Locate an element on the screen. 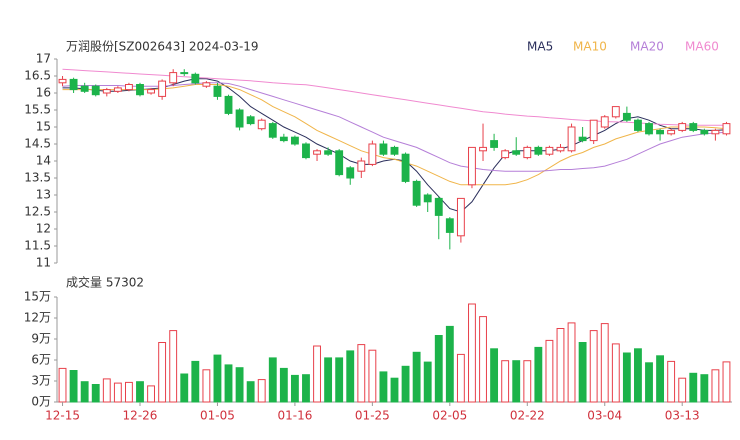 The image size is (740, 440). y-tick-label: 16.5 is located at coordinates (37, 76).